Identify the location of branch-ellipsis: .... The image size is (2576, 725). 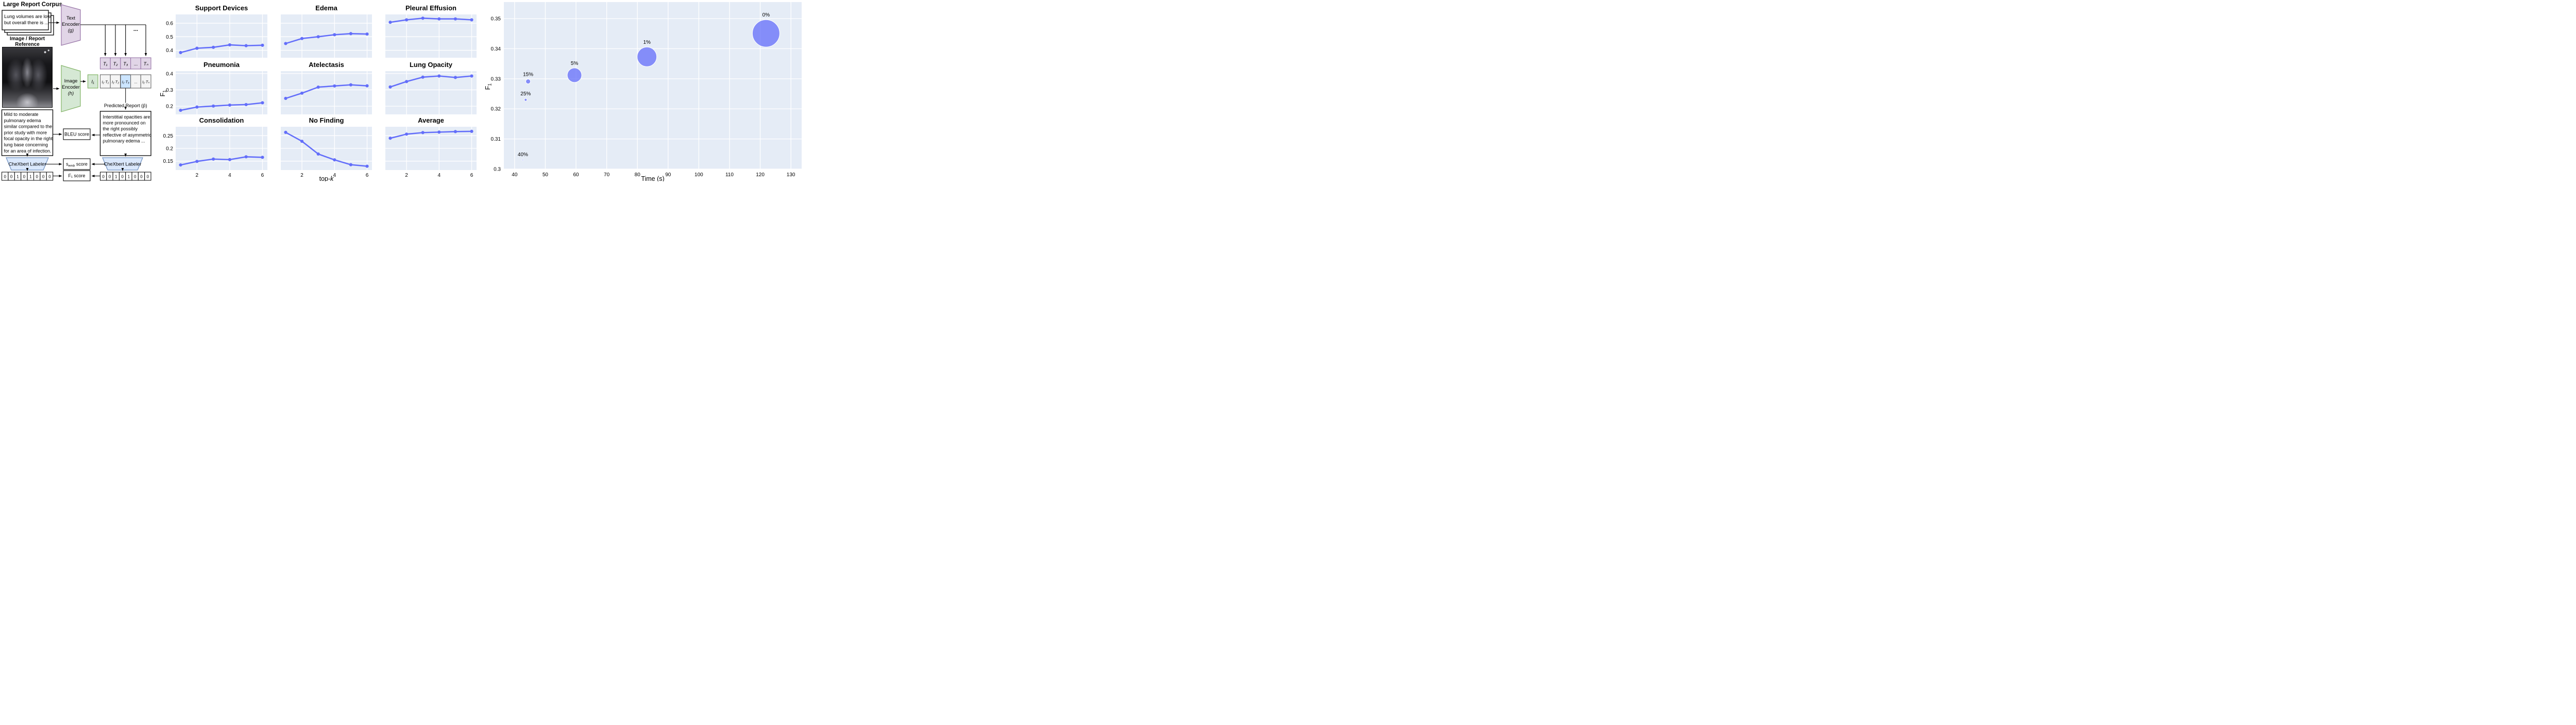
(135, 29).